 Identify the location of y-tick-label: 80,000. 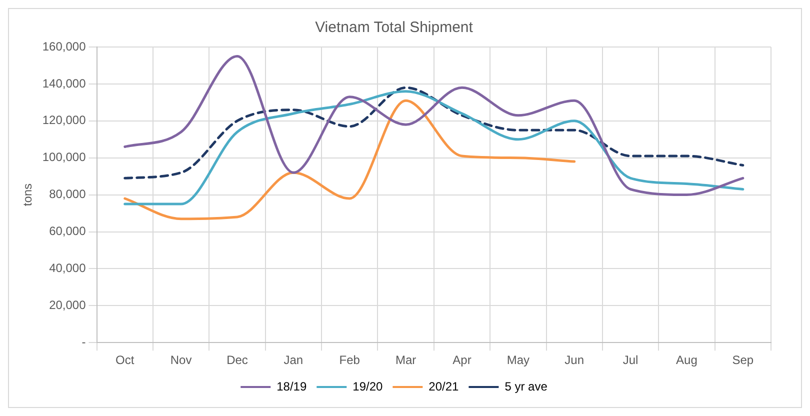
(67, 194).